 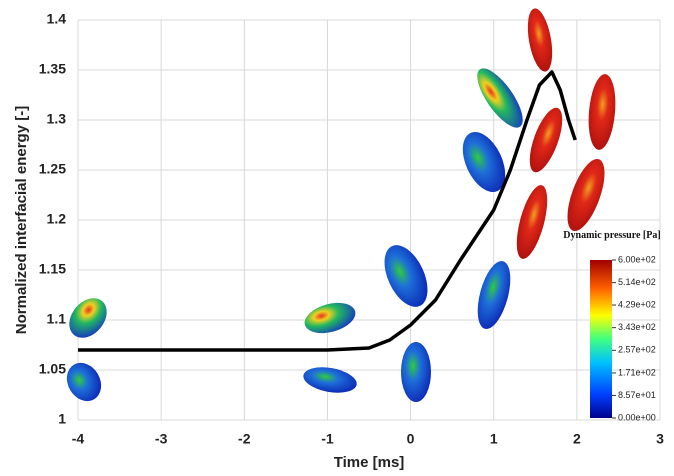 I want to click on y-tick-label: 1.4, so click(x=57, y=19).